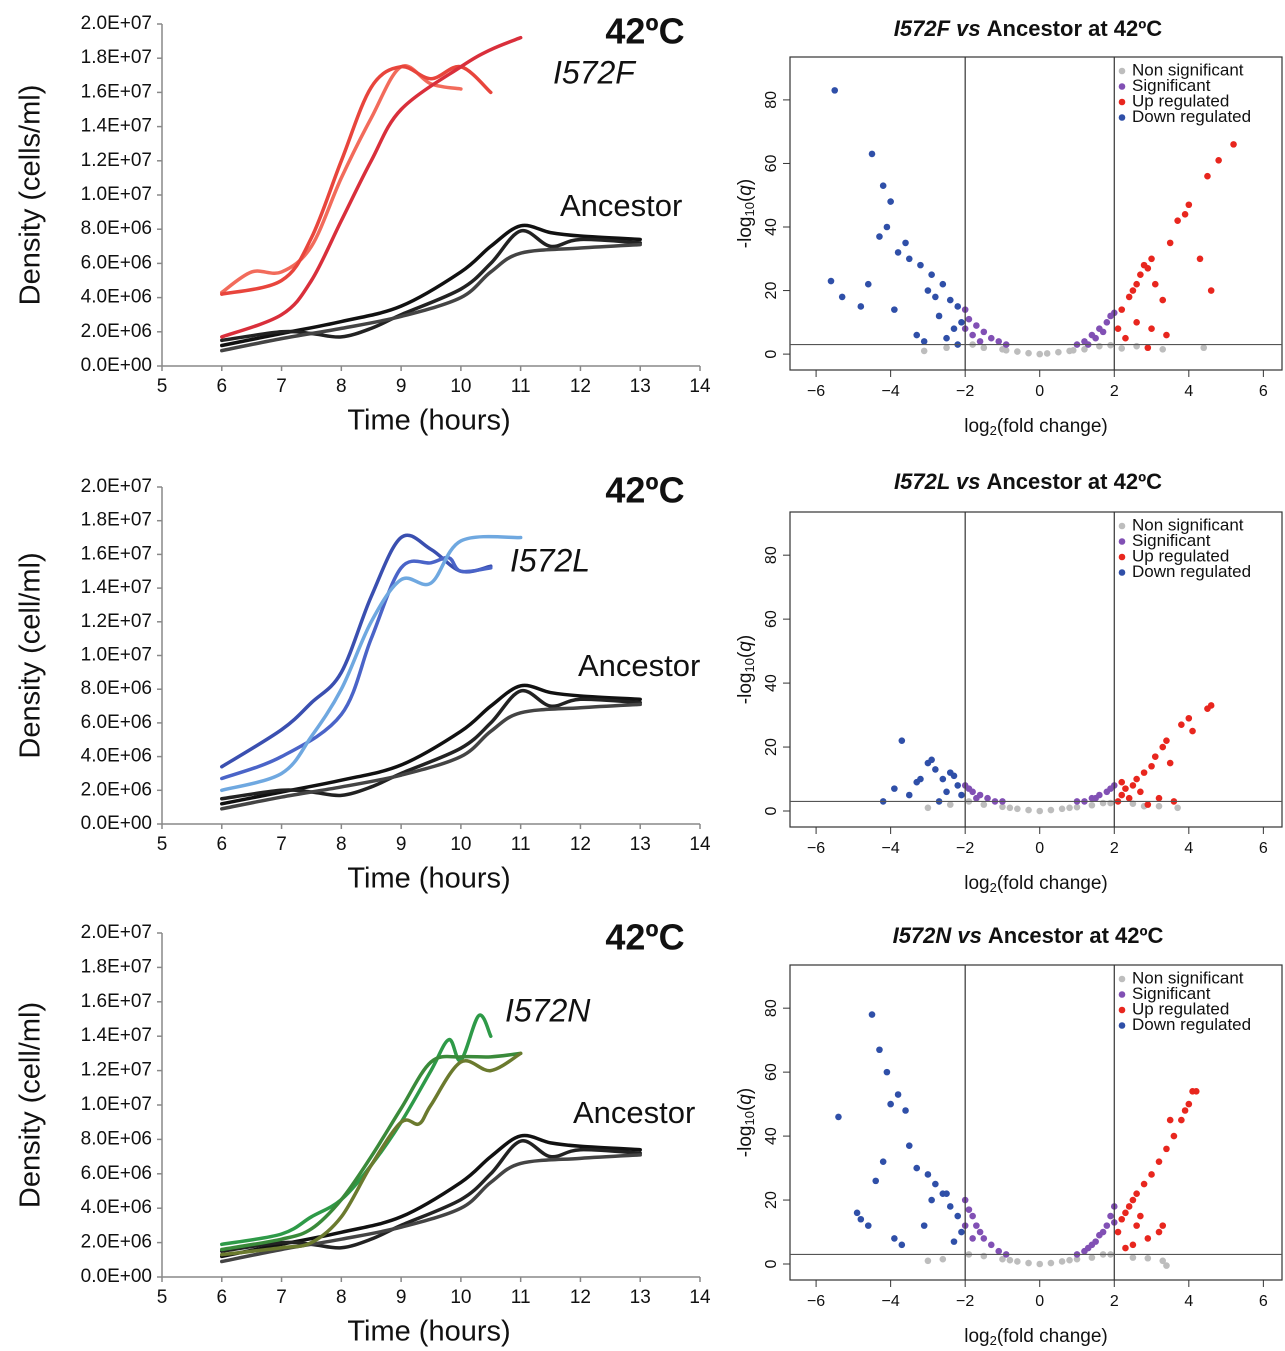 This screenshot has height=1351, width=1285. I want to click on x-tick-label: 12, so click(580, 844).